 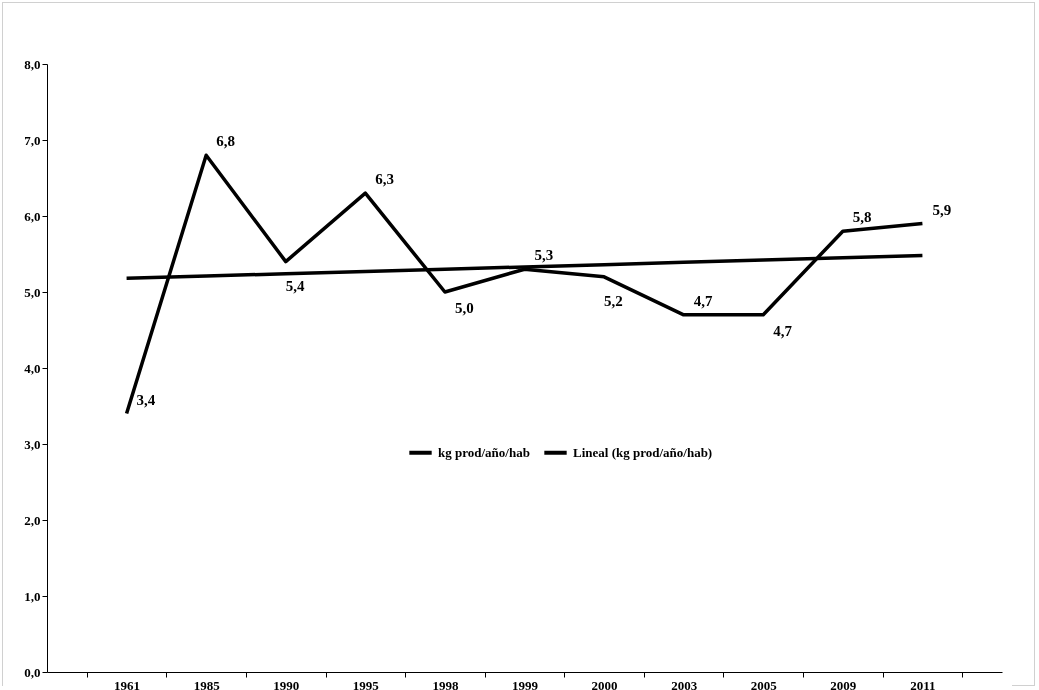 What do you see at coordinates (684, 683) in the screenshot?
I see `x-tick-label: 2003` at bounding box center [684, 683].